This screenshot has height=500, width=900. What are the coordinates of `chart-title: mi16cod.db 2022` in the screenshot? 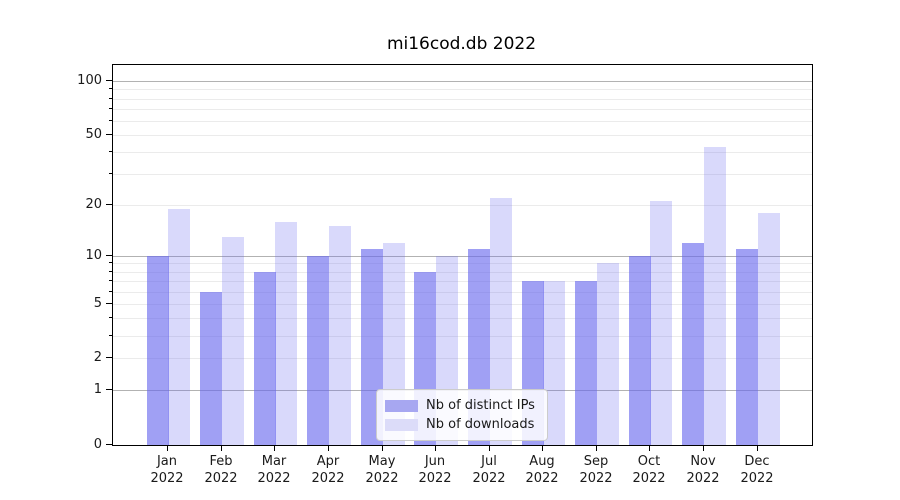 It's located at (461, 44).